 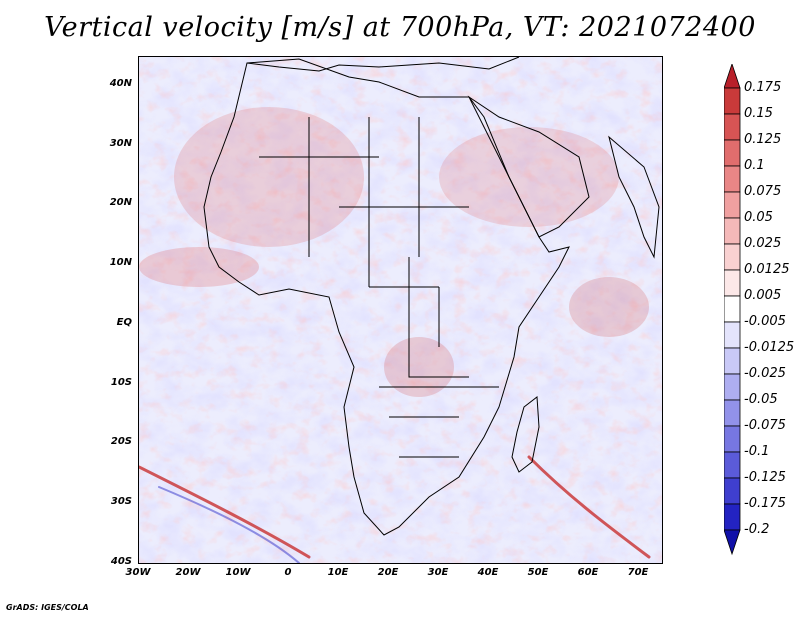 What do you see at coordinates (765, 503) in the screenshot?
I see `colorbar-level-label: -0.175` at bounding box center [765, 503].